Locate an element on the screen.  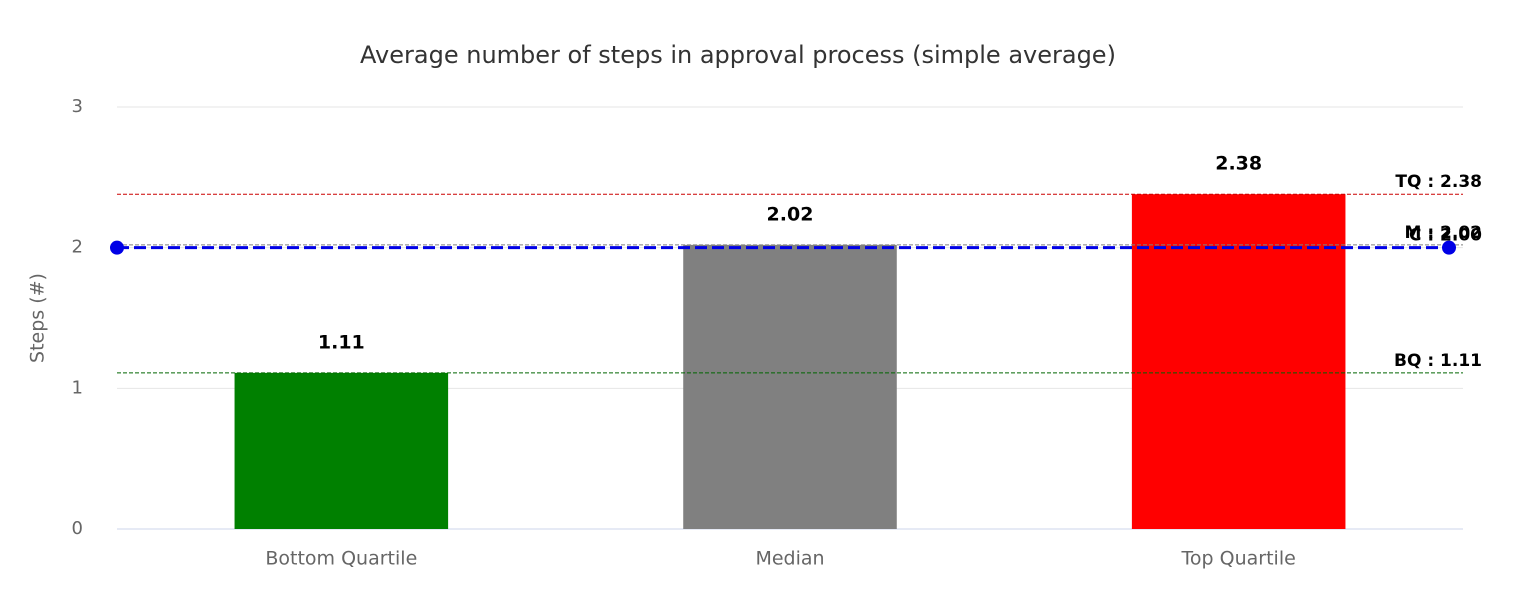
data-label: 2.38 is located at coordinates (1238, 164).